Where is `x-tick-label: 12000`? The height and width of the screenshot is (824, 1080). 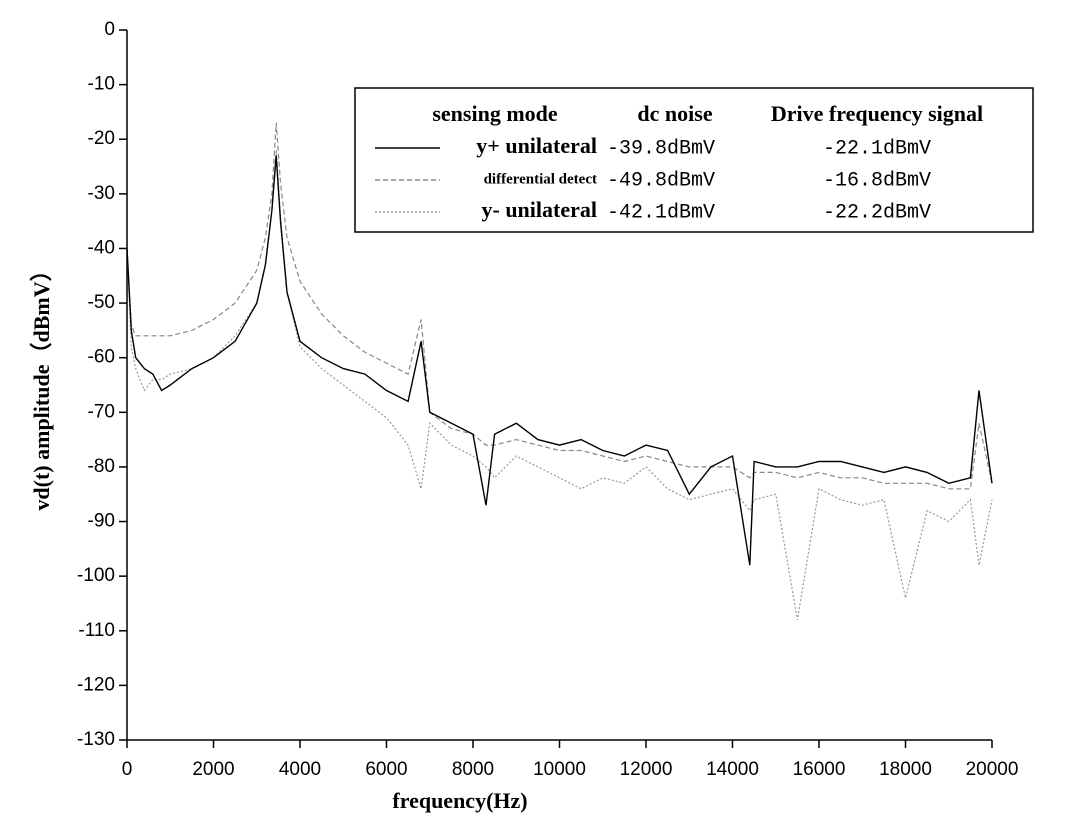 x-tick-label: 12000 is located at coordinates (646, 769).